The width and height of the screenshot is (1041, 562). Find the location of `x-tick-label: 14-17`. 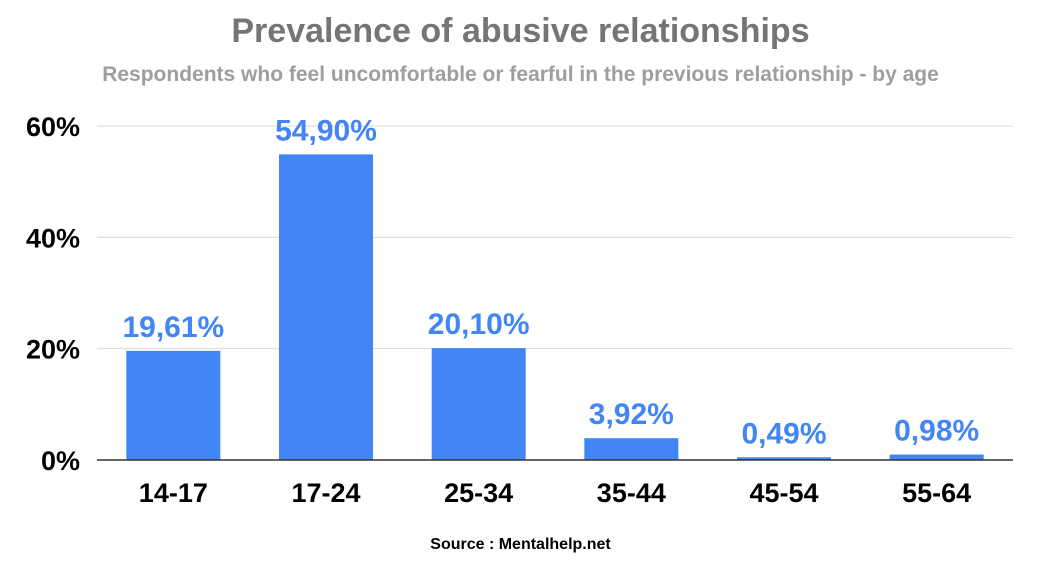

x-tick-label: 14-17 is located at coordinates (173, 493).